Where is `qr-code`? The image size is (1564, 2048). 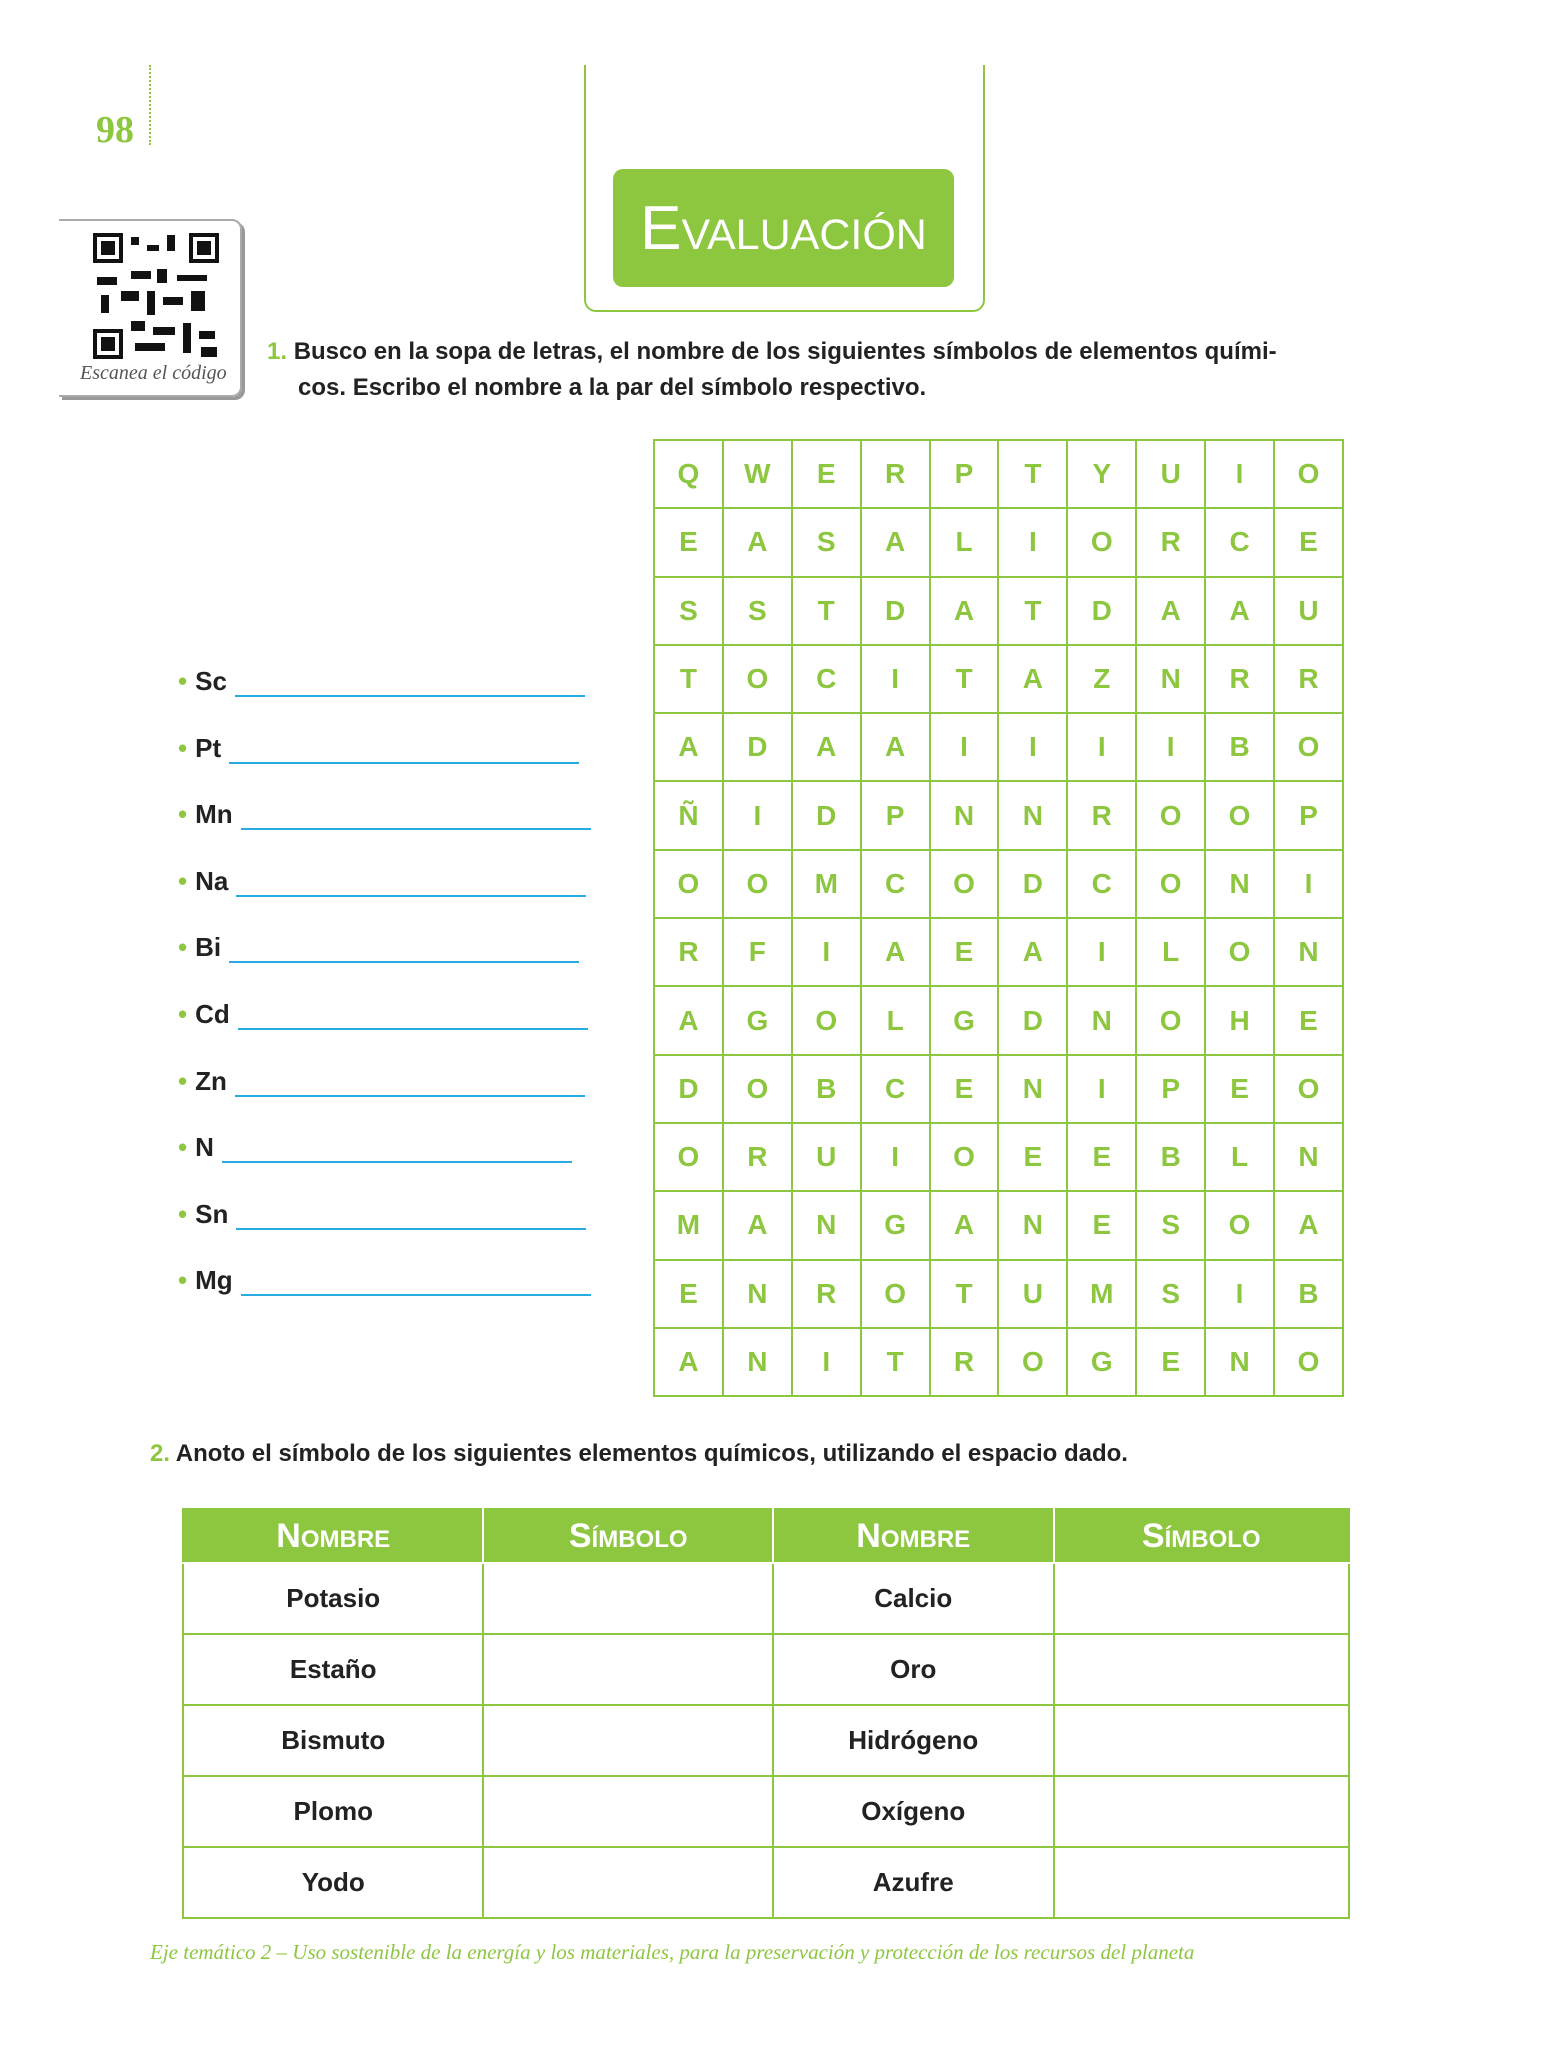
qr-code is located at coordinates (156, 296).